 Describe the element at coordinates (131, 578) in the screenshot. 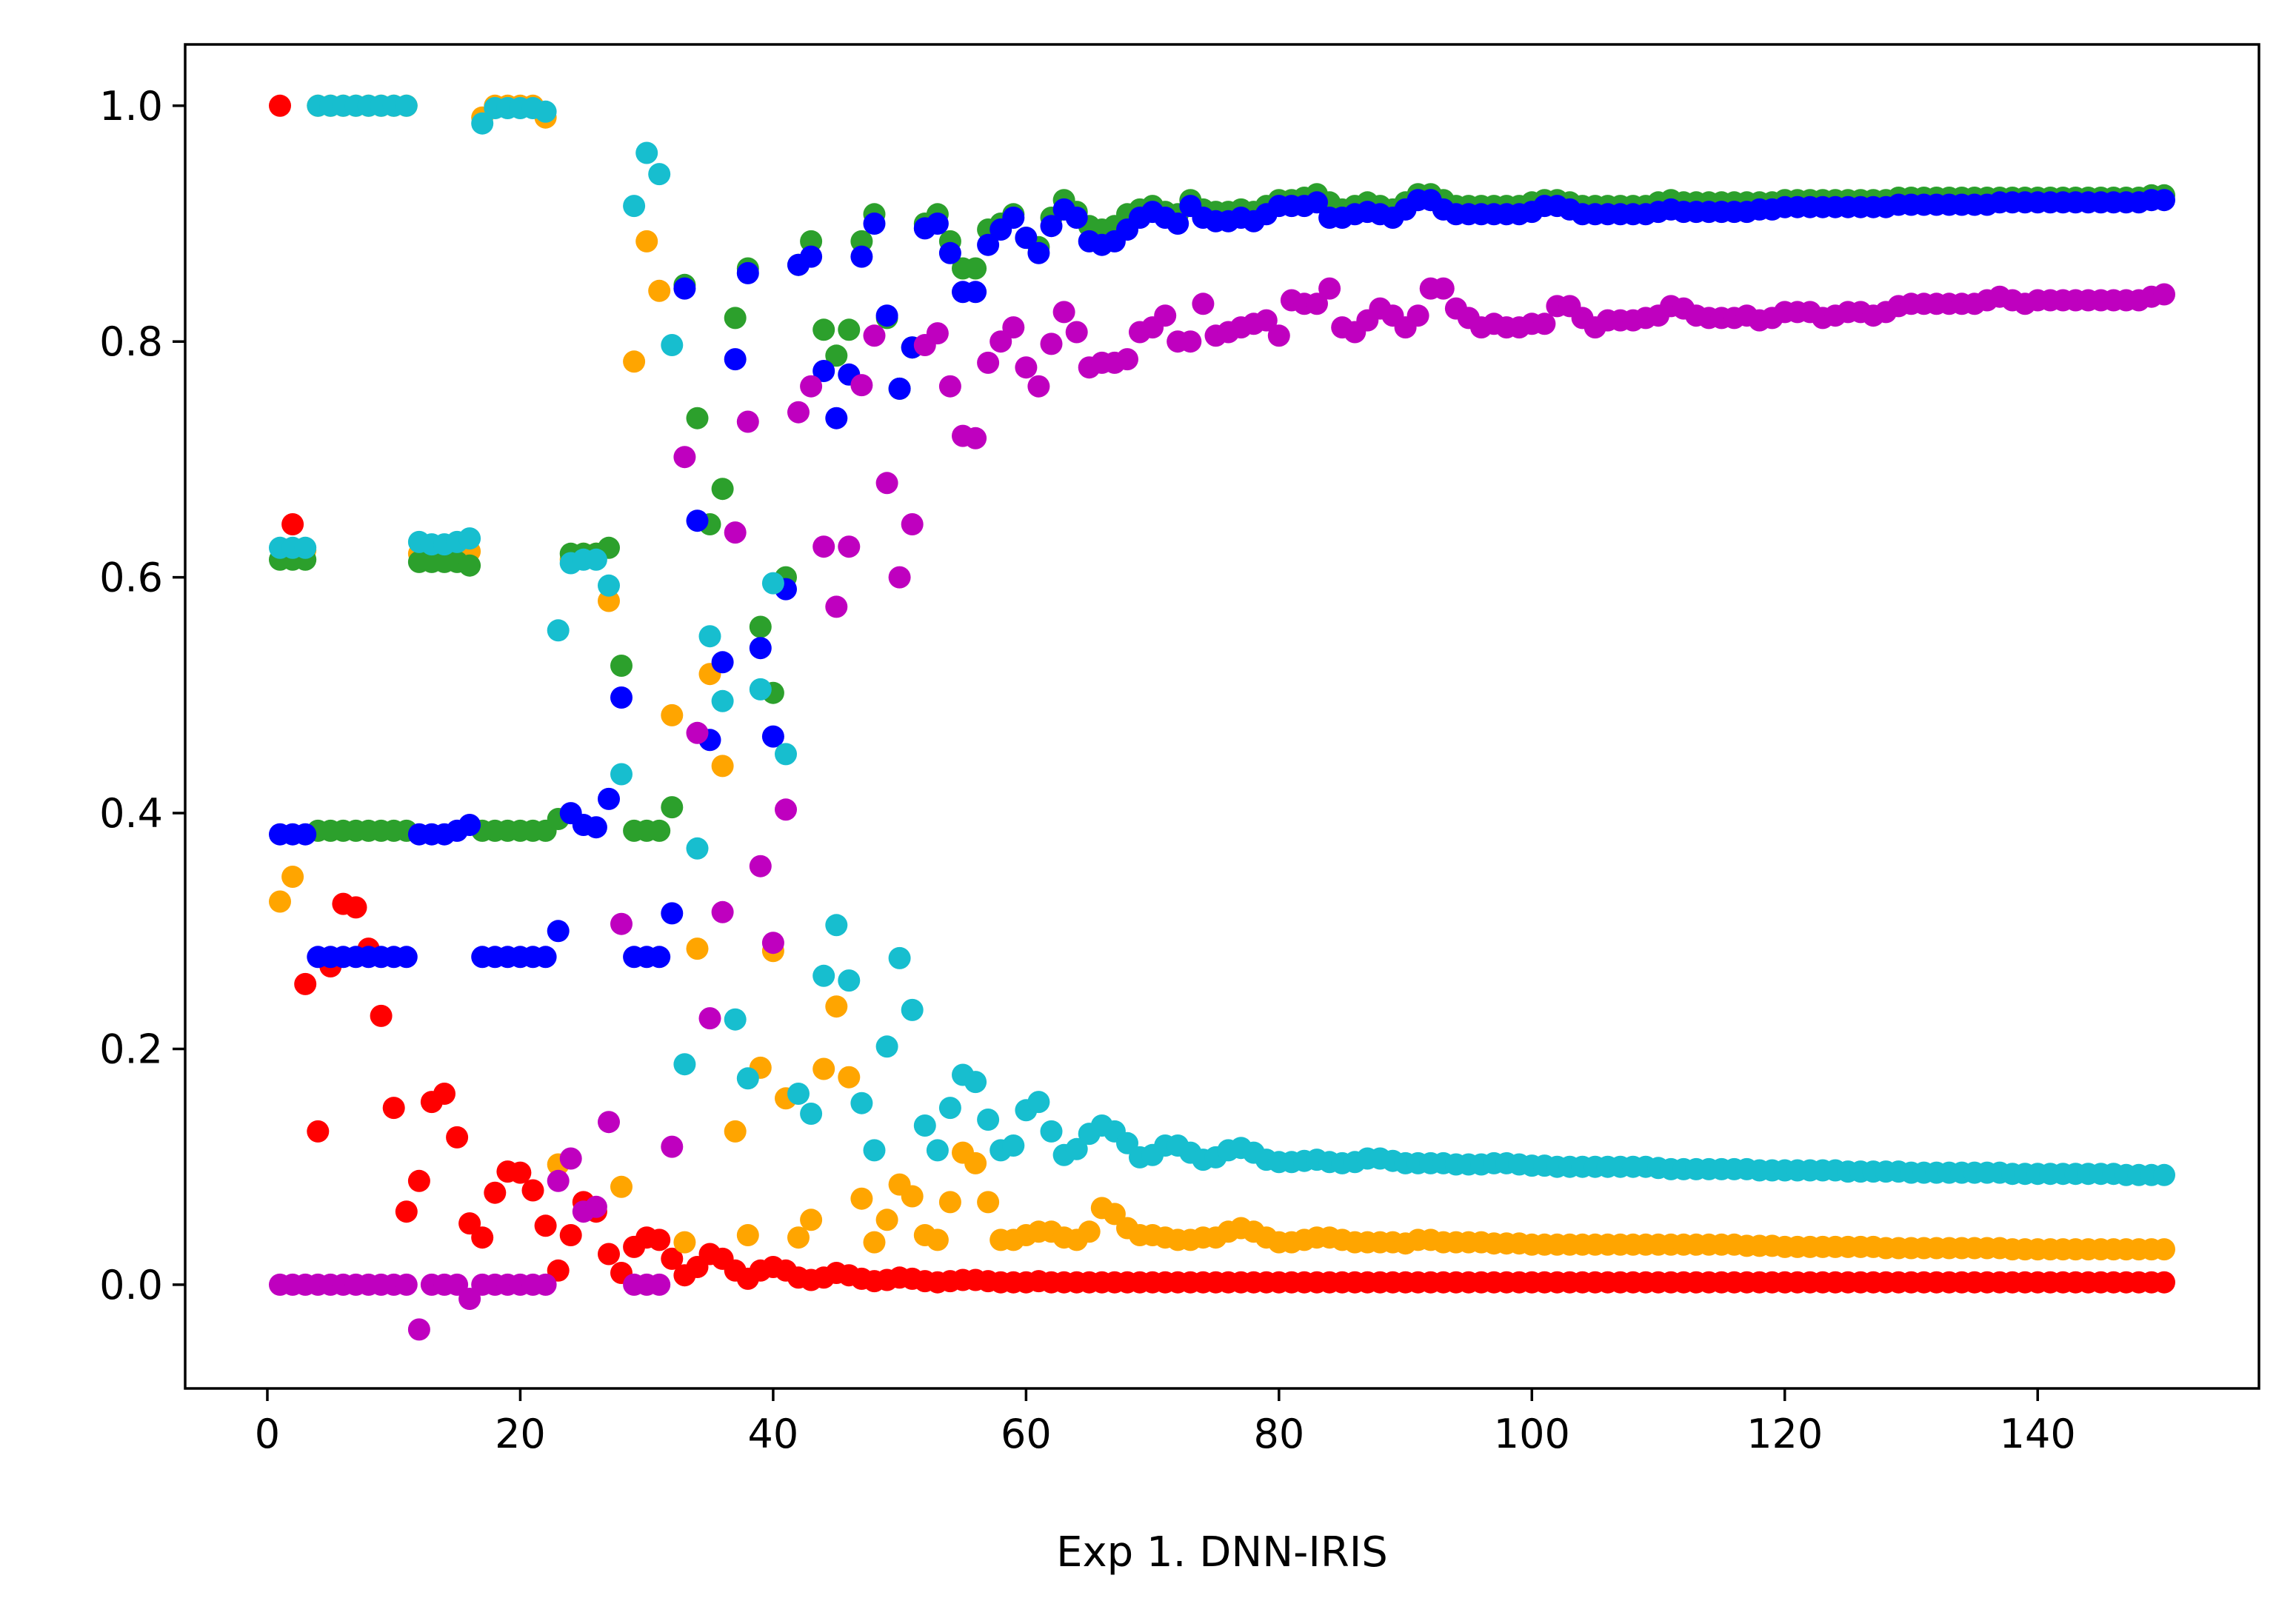

I see `y-tick-label: 0.6` at that location.